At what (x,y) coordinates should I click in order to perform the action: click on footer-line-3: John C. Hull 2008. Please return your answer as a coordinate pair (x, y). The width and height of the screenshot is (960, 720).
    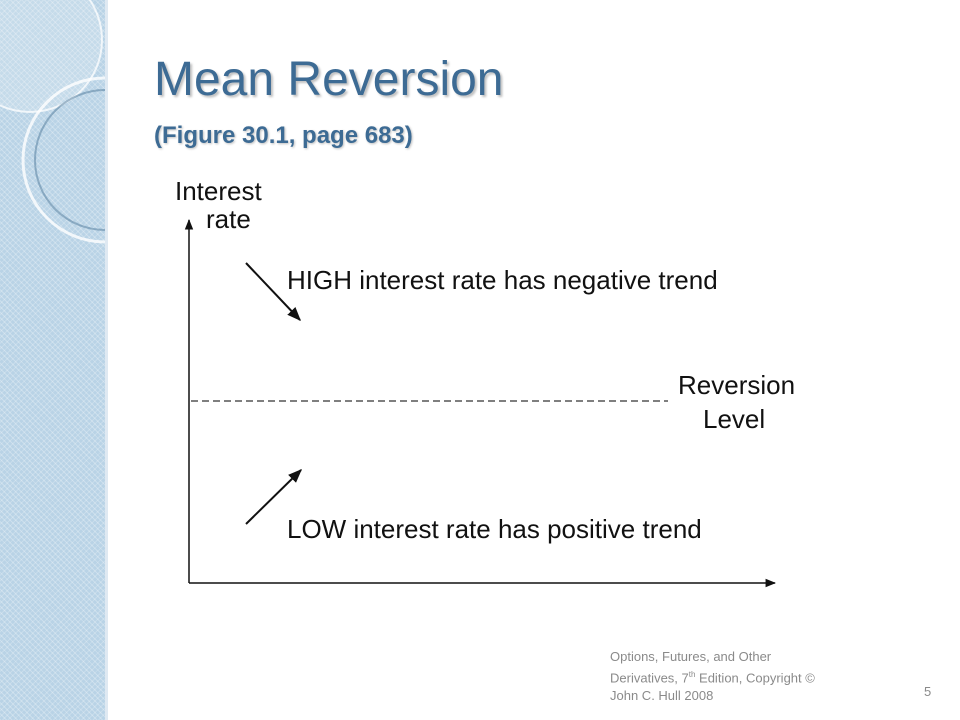
    Looking at the image, I should click on (662, 696).